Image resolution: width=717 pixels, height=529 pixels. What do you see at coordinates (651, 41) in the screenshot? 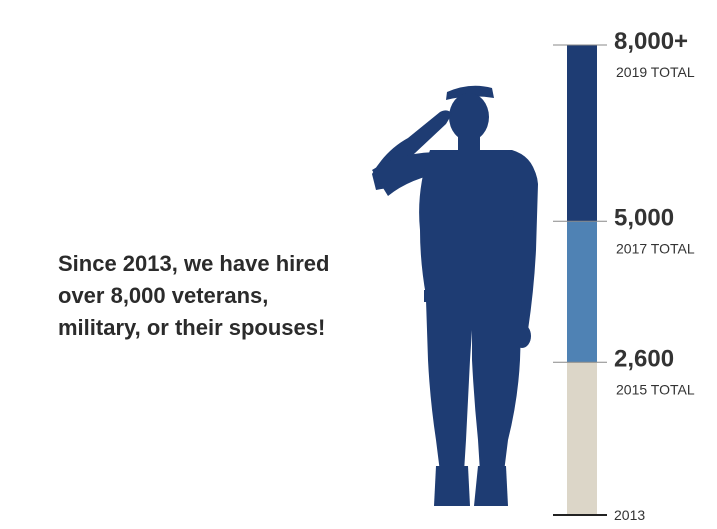
I see `marker-value-label-3: 8,000+` at bounding box center [651, 41].